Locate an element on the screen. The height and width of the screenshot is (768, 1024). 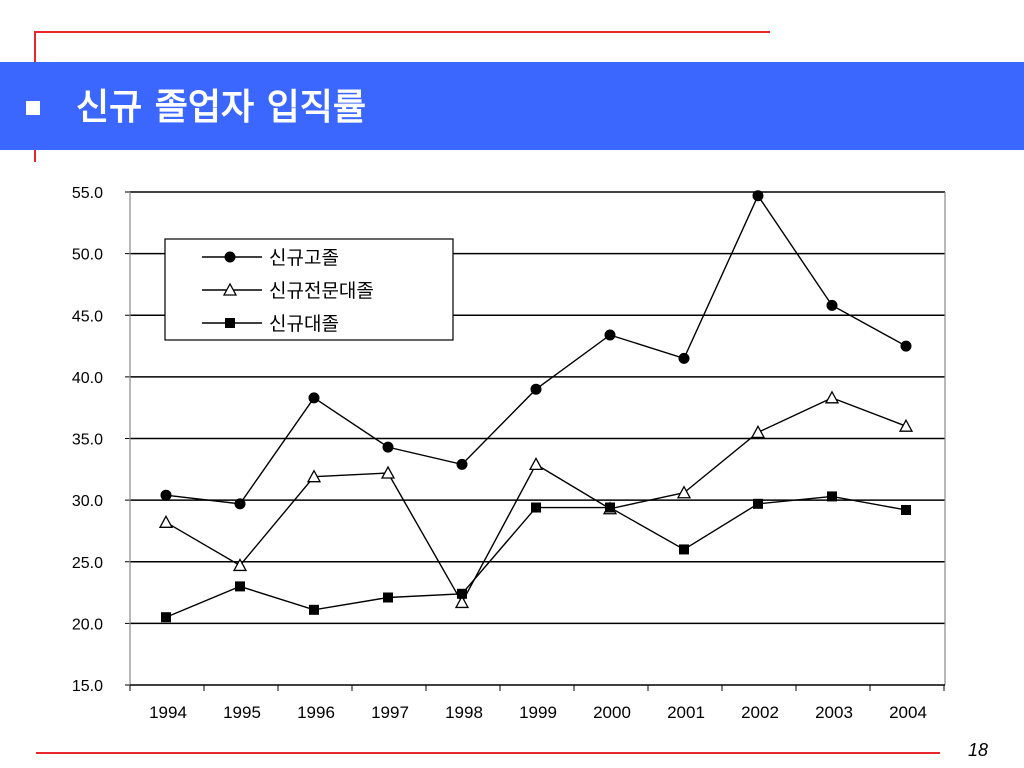
slide-title: 신규 졸업자 입직률 is located at coordinates (221, 107).